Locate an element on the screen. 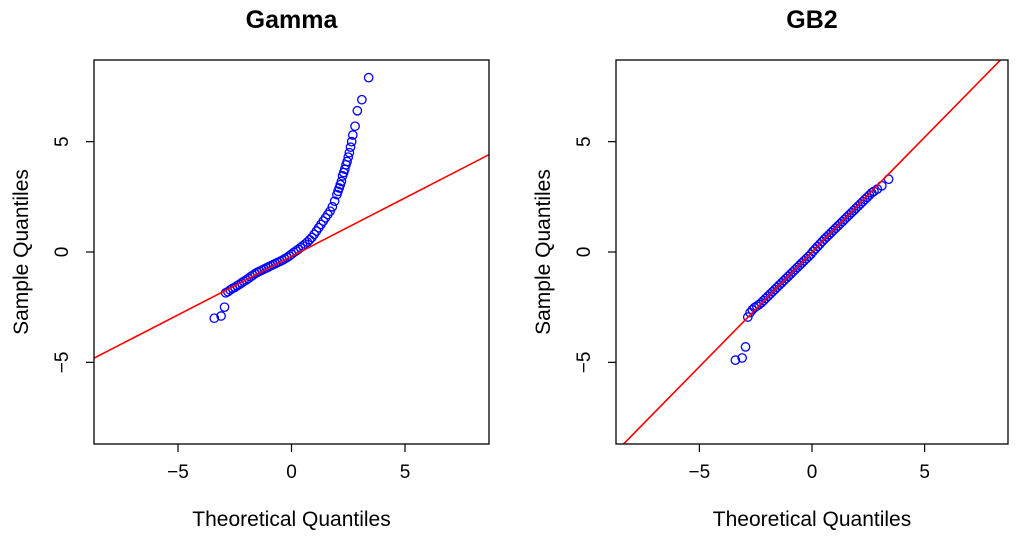 The height and width of the screenshot is (537, 1024). chart-title: GB2 is located at coordinates (811, 20).